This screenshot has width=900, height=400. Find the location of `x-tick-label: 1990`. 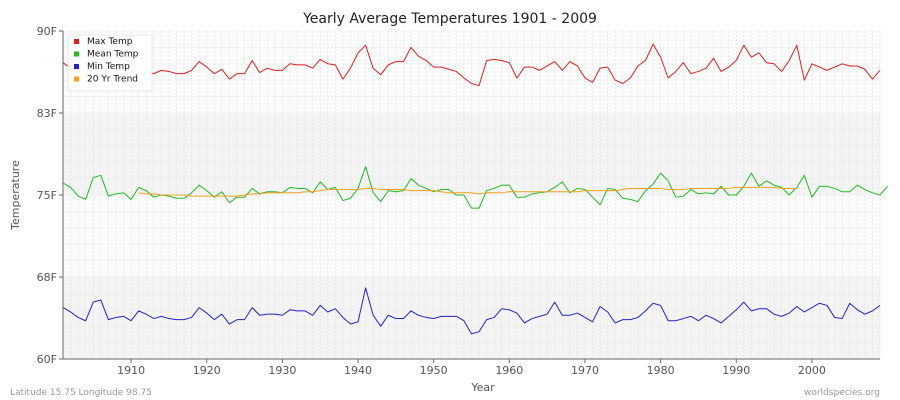

x-tick-label: 1990 is located at coordinates (736, 370).